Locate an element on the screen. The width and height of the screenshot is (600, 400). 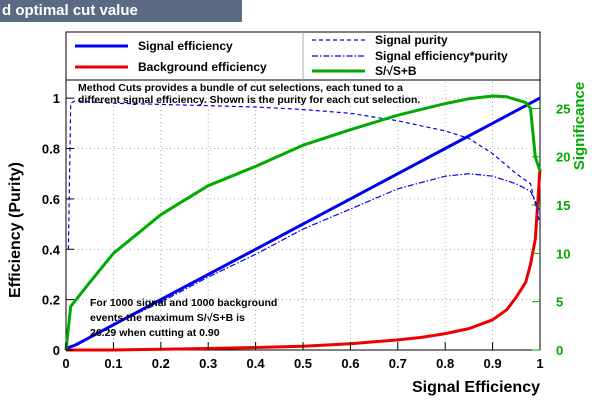
x-tick-label: 1 is located at coordinates (539, 363).